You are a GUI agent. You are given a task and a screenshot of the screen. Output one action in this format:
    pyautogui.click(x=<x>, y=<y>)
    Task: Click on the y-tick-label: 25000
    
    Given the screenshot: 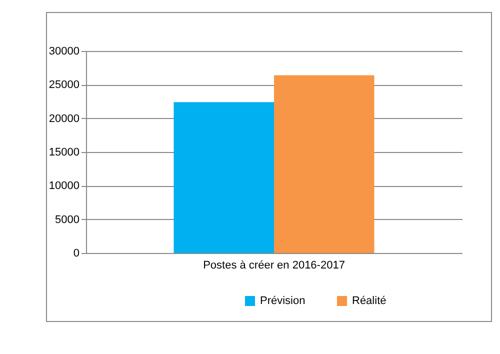 What is the action you would take?
    pyautogui.click(x=64, y=85)
    